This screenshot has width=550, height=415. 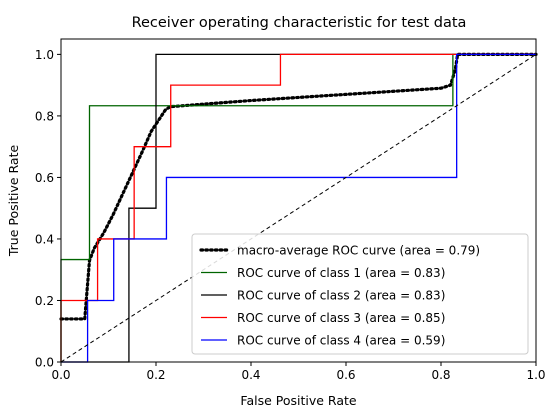 What do you see at coordinates (44, 116) in the screenshot?
I see `y-tick-label: 0.8` at bounding box center [44, 116].